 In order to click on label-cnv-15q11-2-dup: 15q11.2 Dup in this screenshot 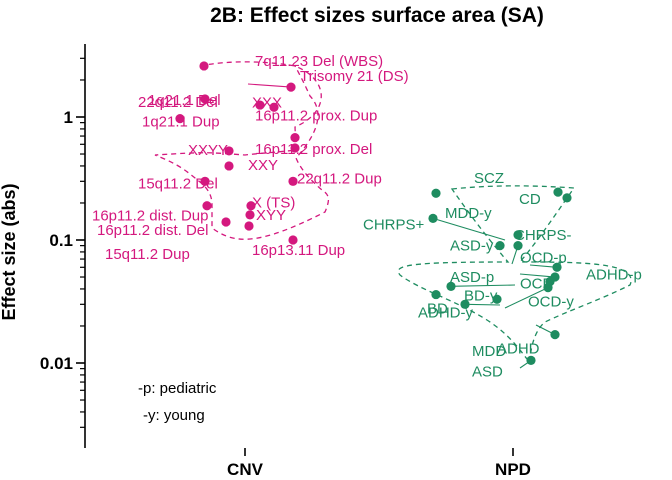, I will do `click(147, 254)`.